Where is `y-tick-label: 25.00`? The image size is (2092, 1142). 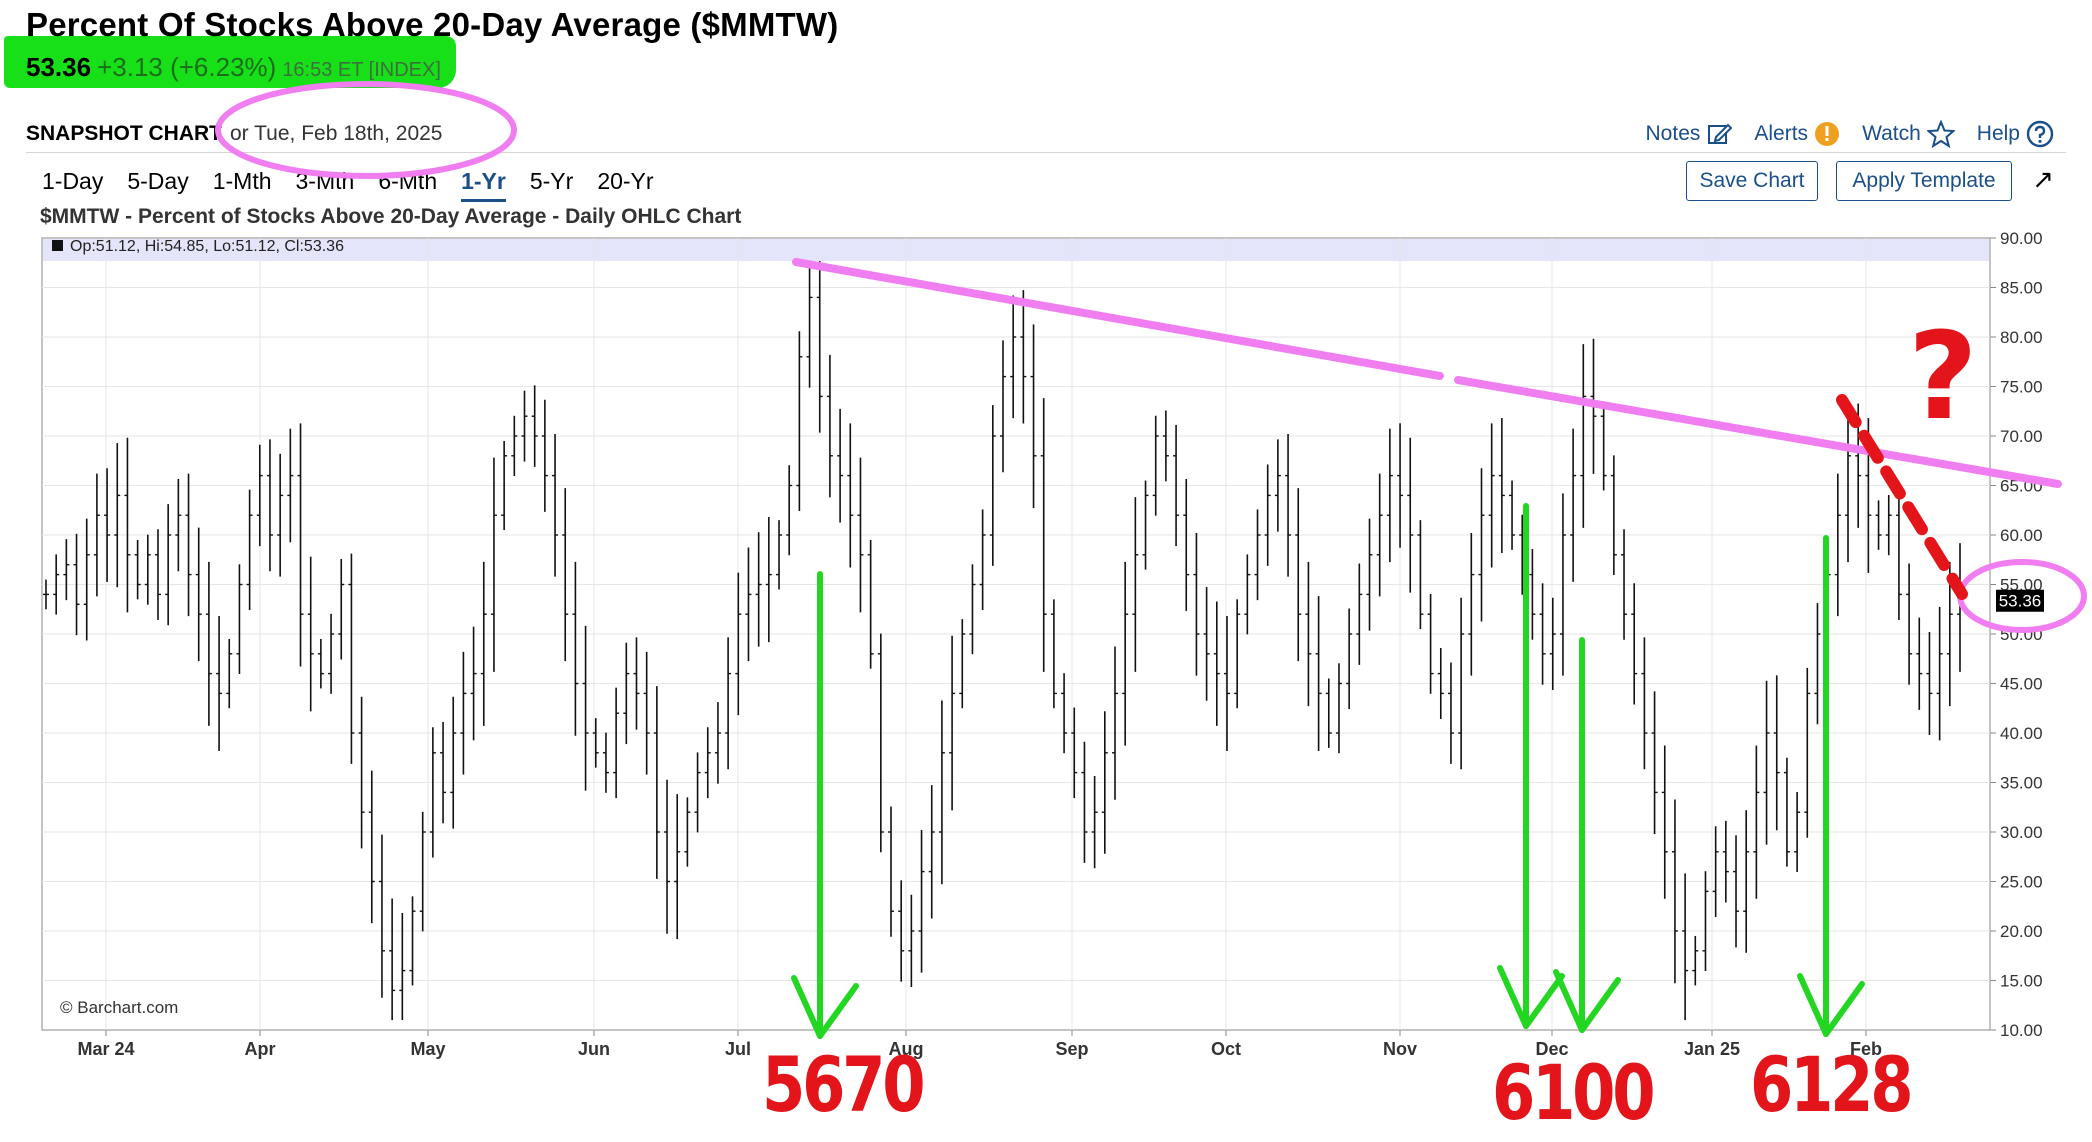 y-tick-label: 25.00 is located at coordinates (2021, 882).